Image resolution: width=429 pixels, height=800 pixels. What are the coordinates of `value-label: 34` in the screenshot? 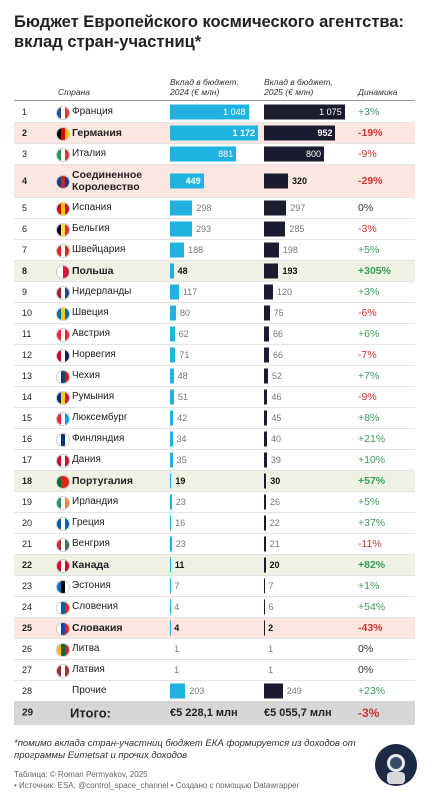 It's located at (181, 439).